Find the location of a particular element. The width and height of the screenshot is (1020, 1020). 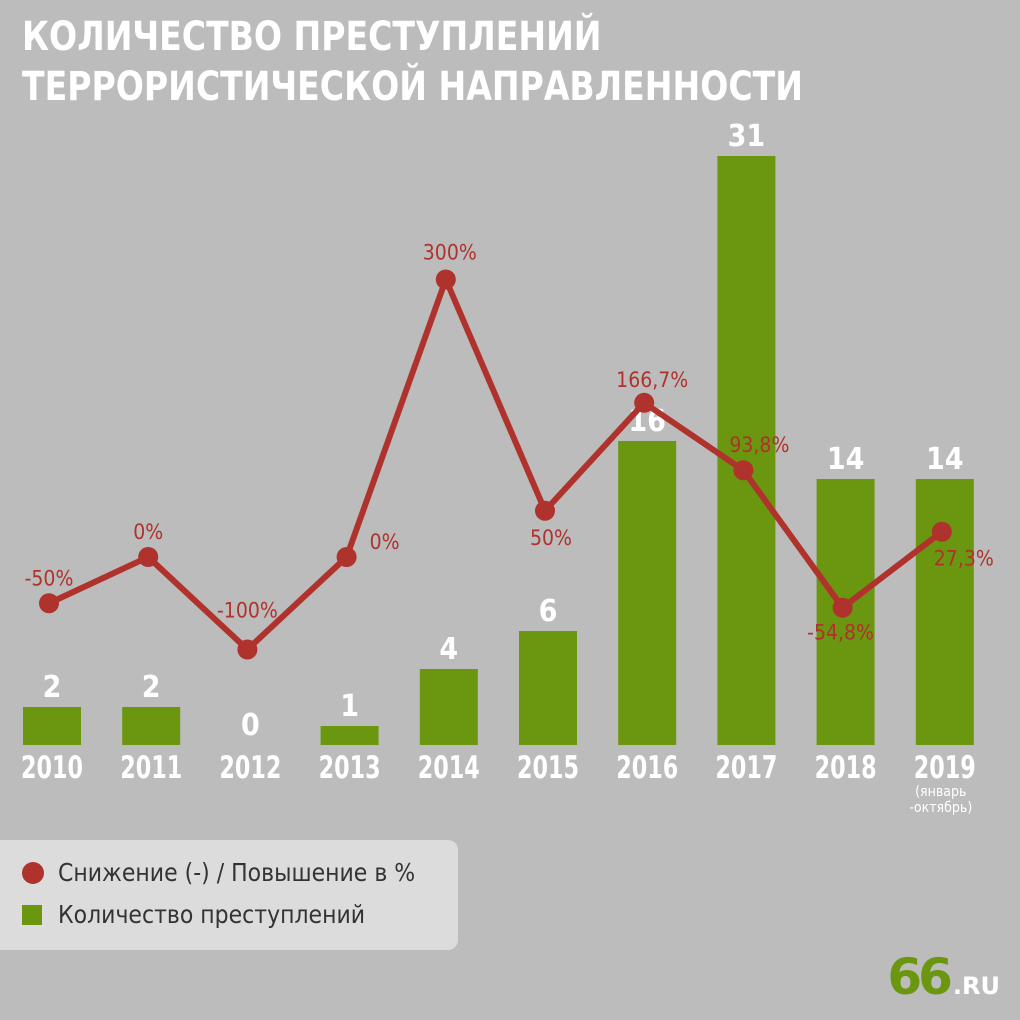

bar-label-2012: 0 is located at coordinates (250, 725).